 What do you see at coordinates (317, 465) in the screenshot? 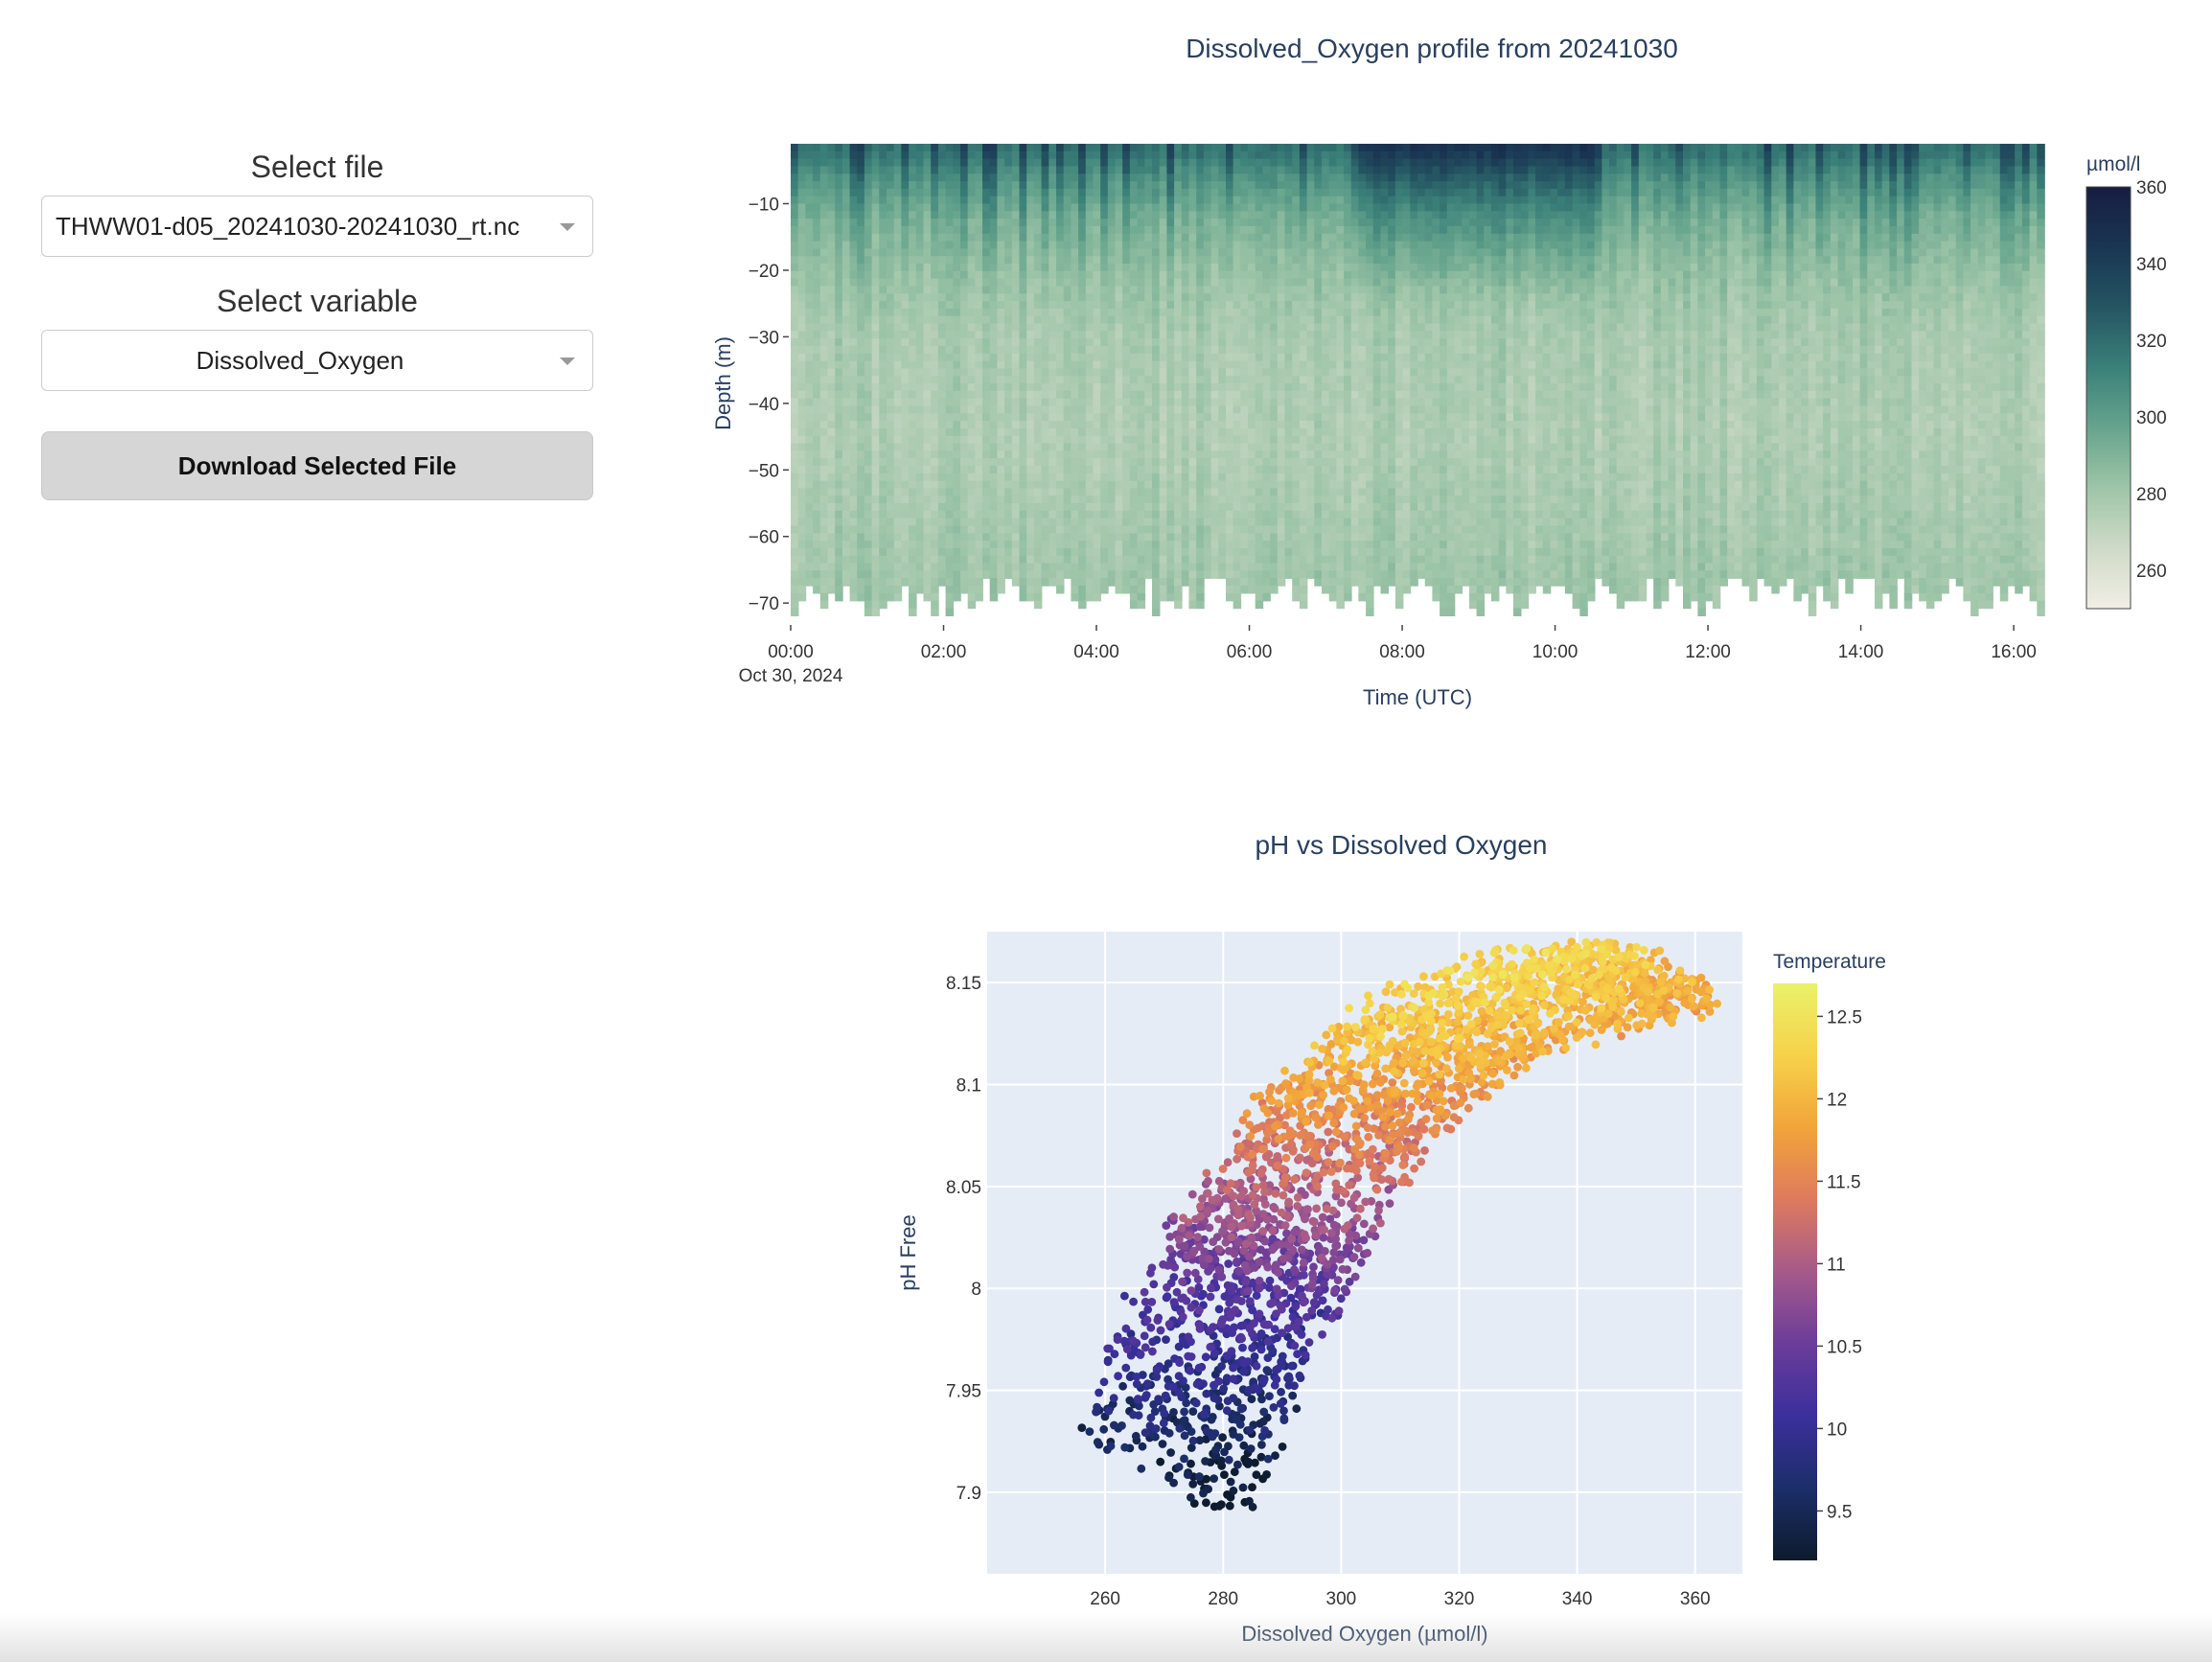
I see `download-button: Download Selected File` at bounding box center [317, 465].